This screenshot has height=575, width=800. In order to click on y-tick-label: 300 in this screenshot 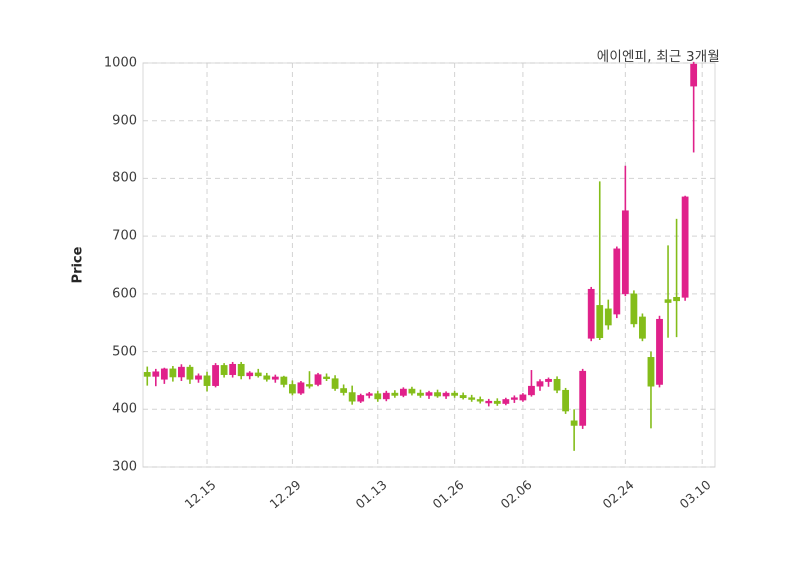, I will do `click(124, 467)`.